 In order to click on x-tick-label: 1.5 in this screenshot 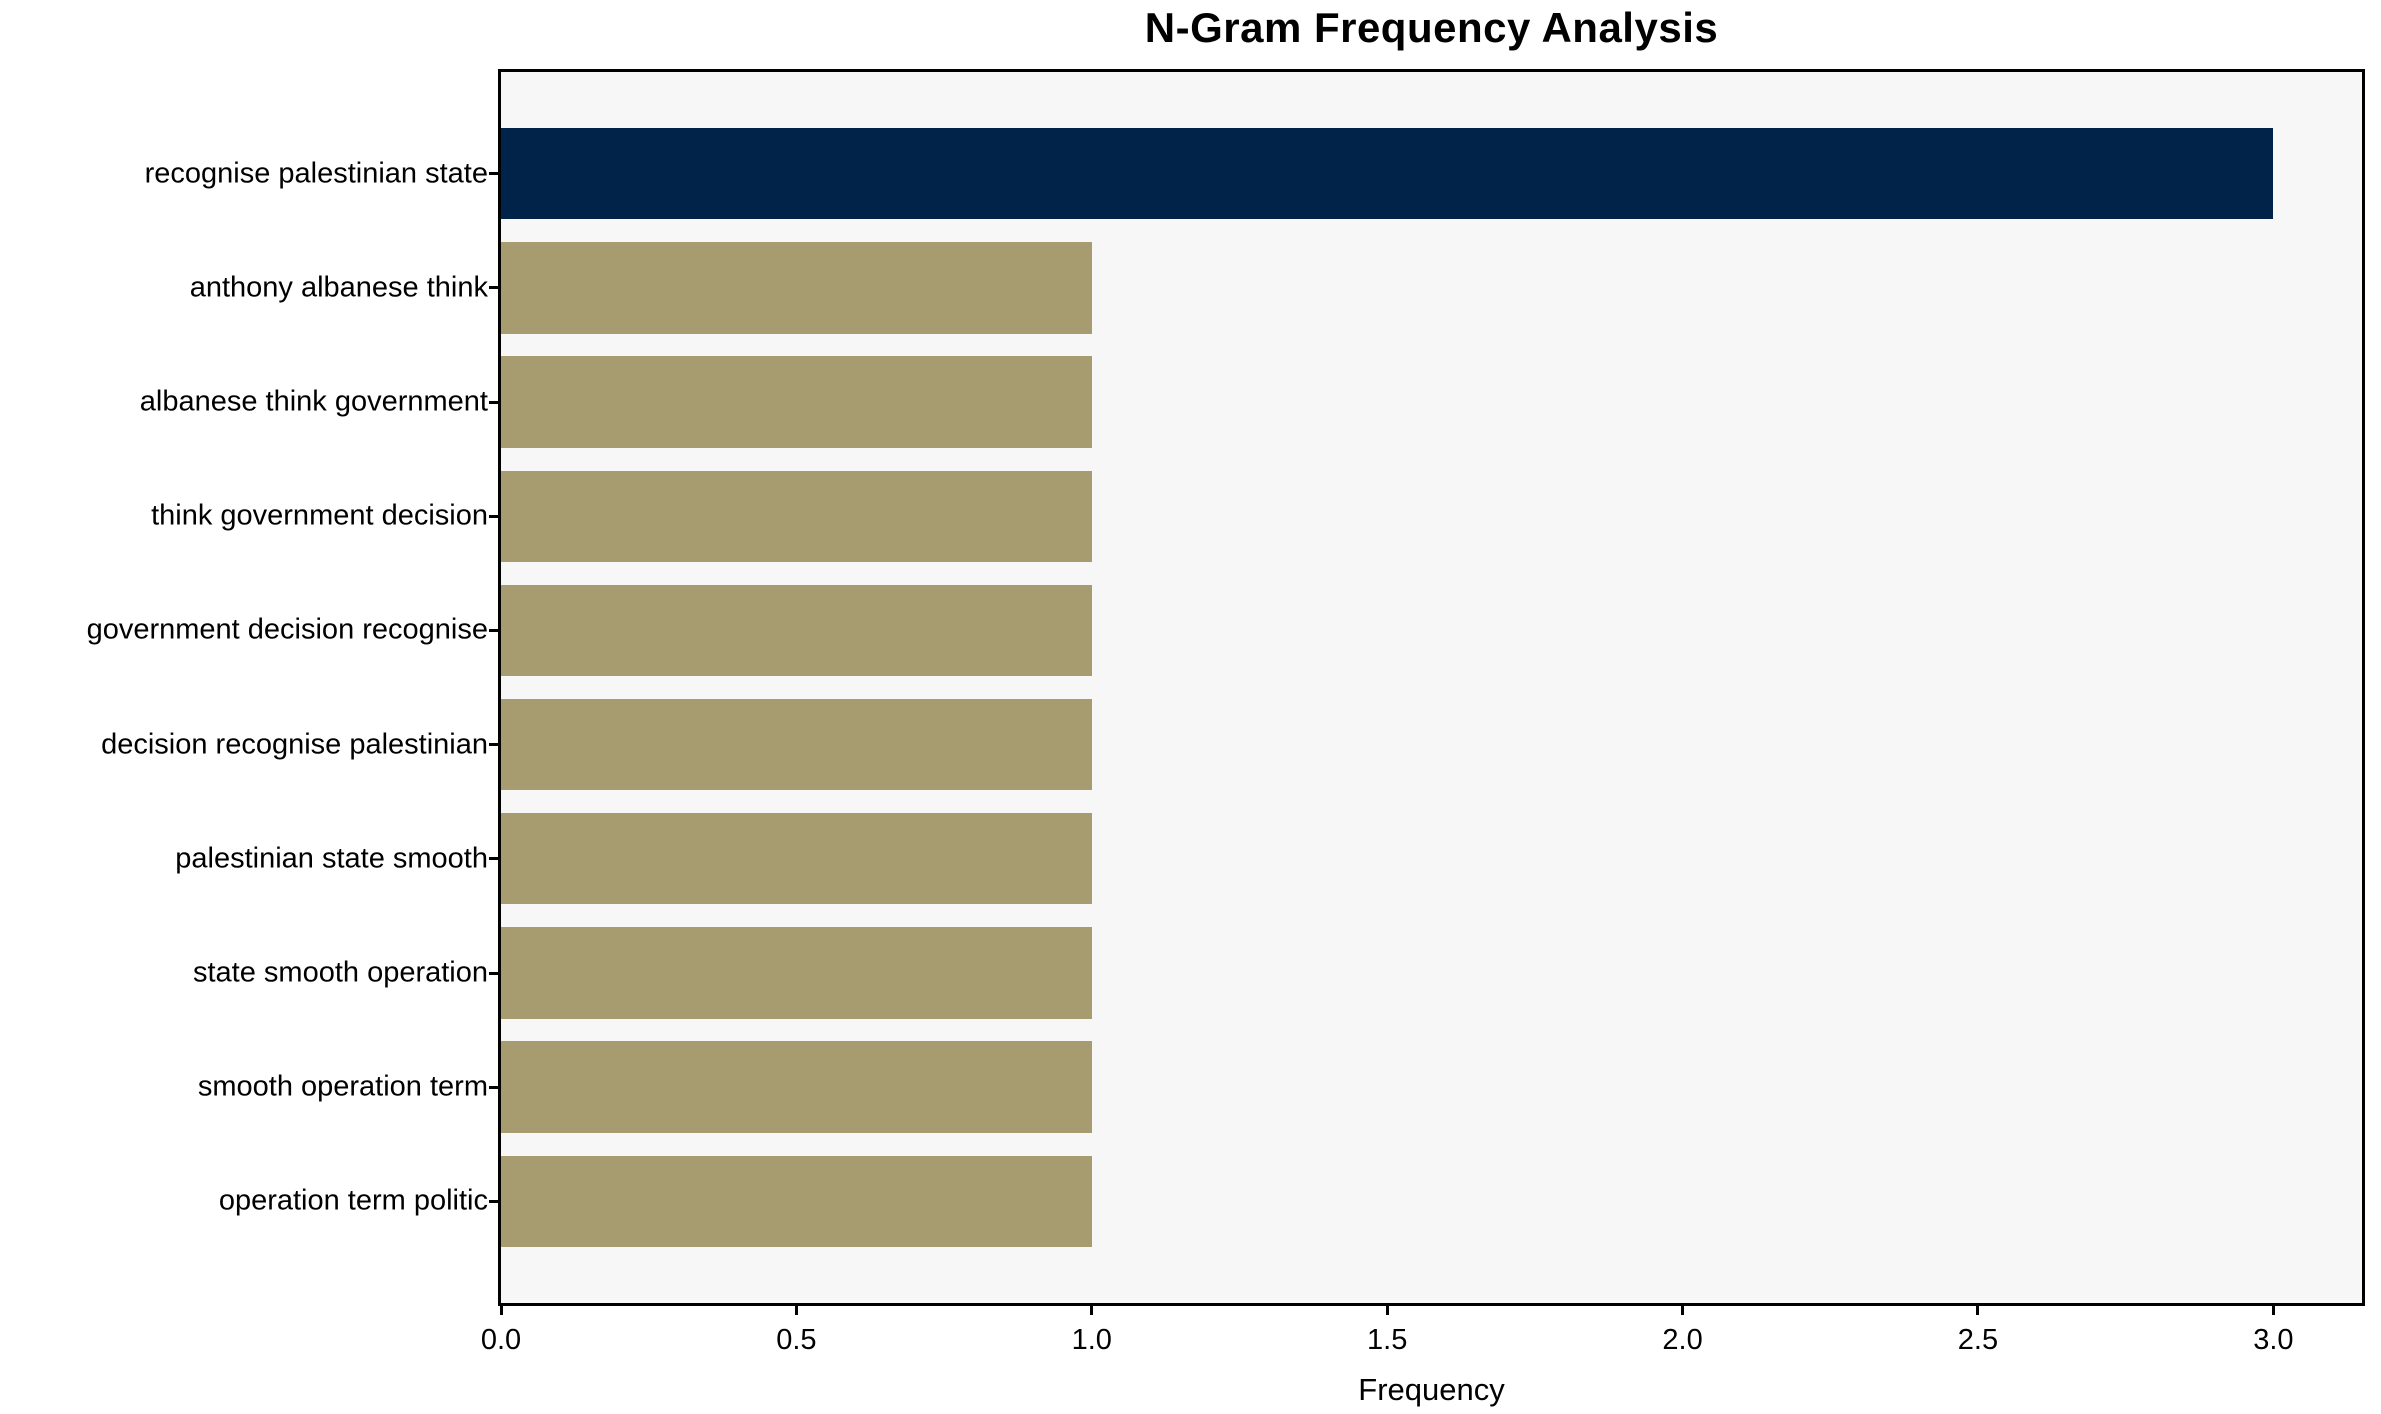, I will do `click(1387, 1340)`.